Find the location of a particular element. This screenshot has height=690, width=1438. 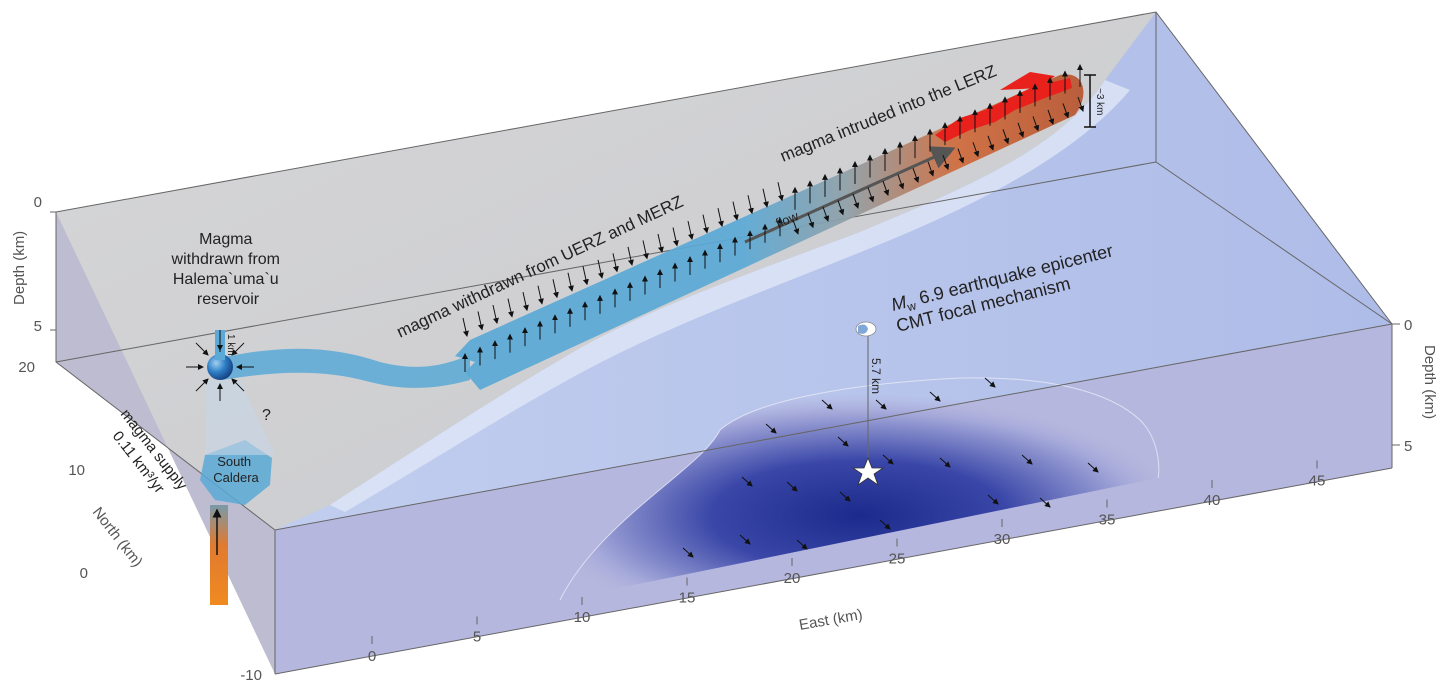

east-tick-label: 40 is located at coordinates (1212, 500).